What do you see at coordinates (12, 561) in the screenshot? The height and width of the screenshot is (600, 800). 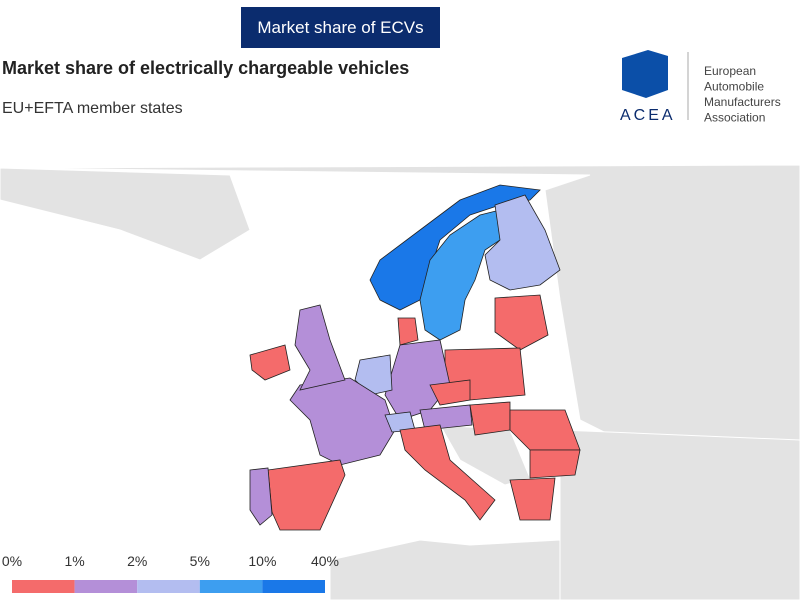 I see `legend-tick-label: 0%` at bounding box center [12, 561].